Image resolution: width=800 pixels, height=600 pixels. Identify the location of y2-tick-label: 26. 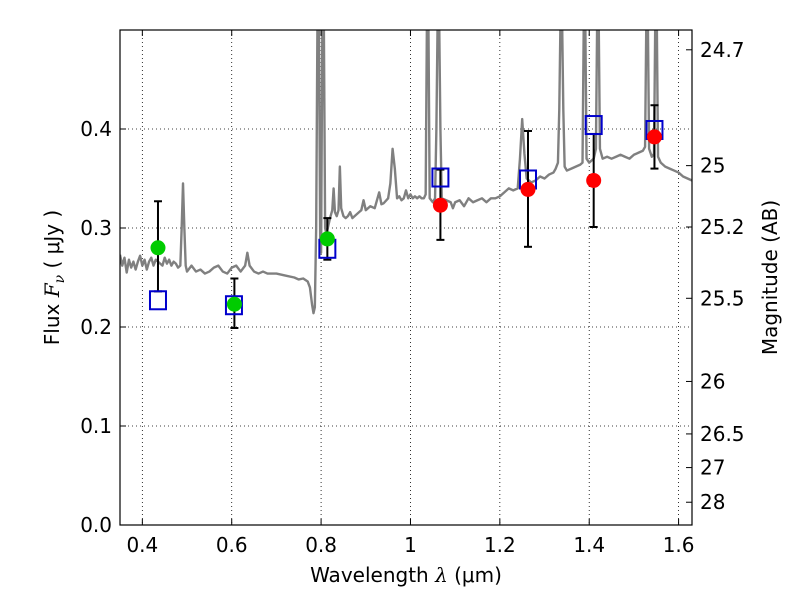
(712, 381).